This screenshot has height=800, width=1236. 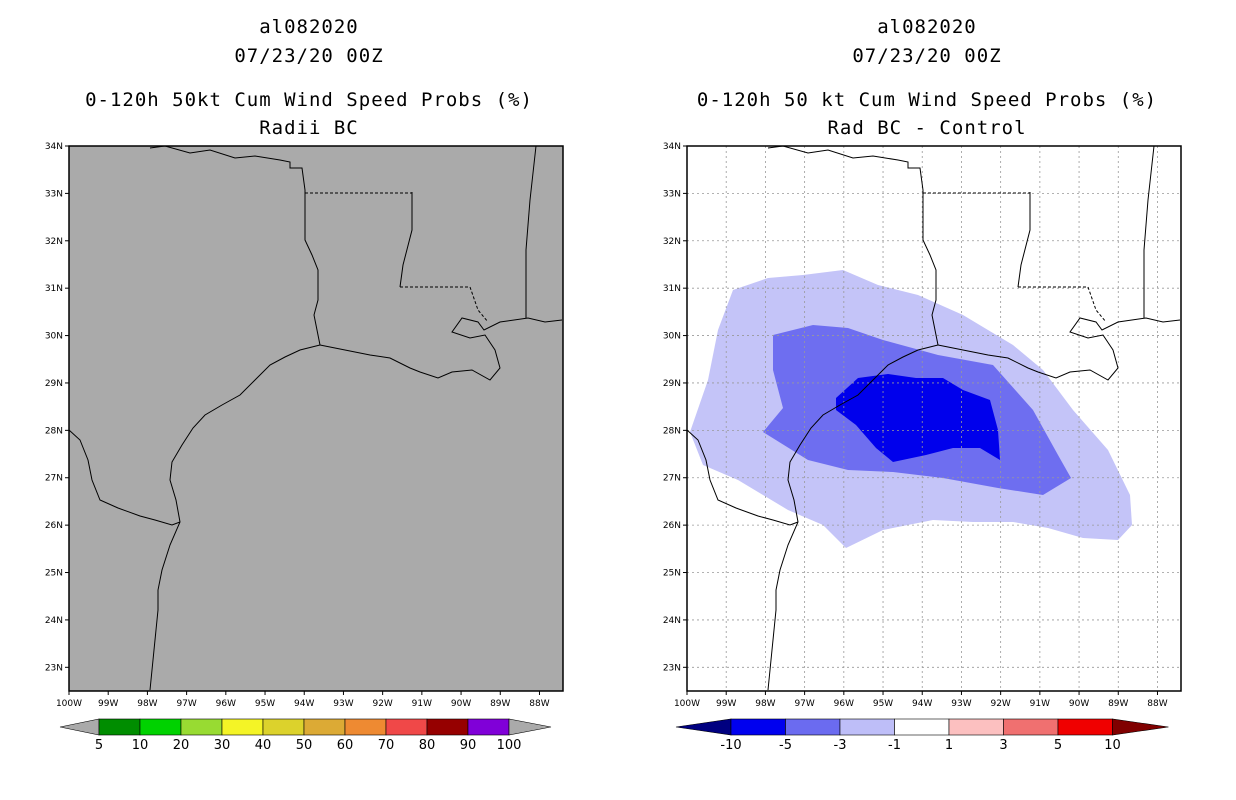 What do you see at coordinates (949, 745) in the screenshot?
I see `colorbar-label: 1` at bounding box center [949, 745].